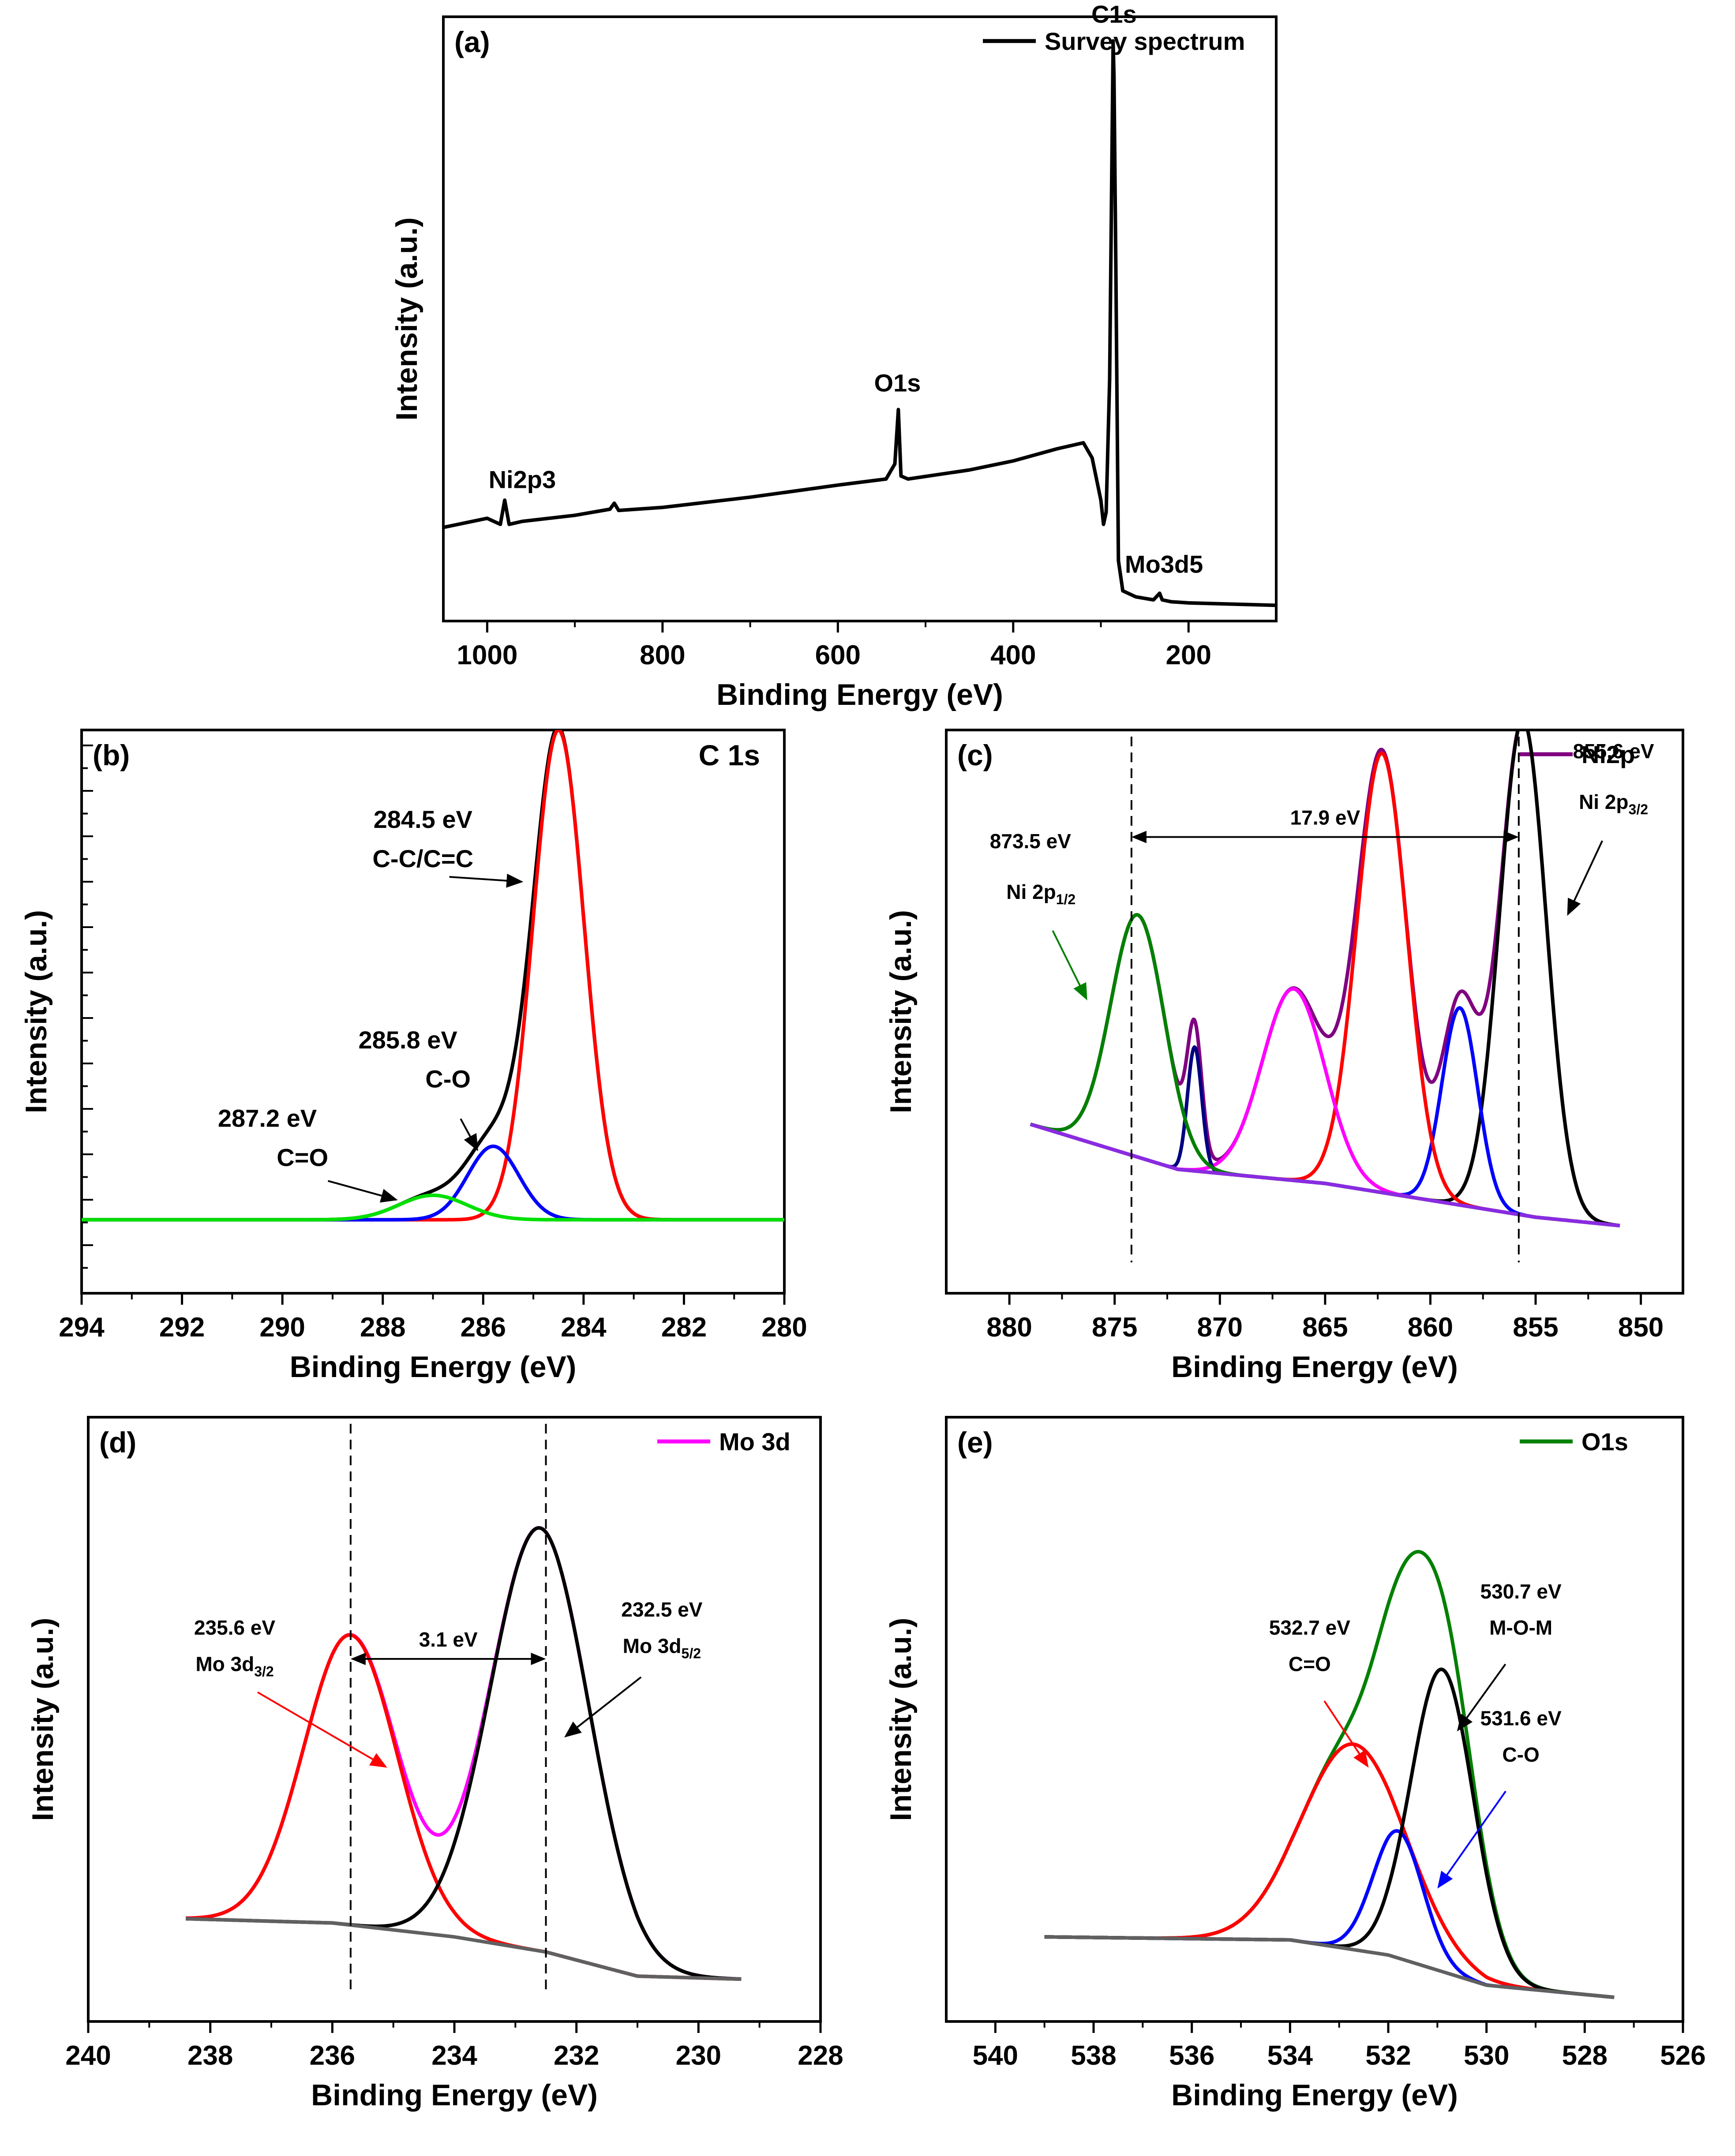  Describe the element at coordinates (995, 2055) in the screenshot. I see `x-tick-label: 540` at that location.